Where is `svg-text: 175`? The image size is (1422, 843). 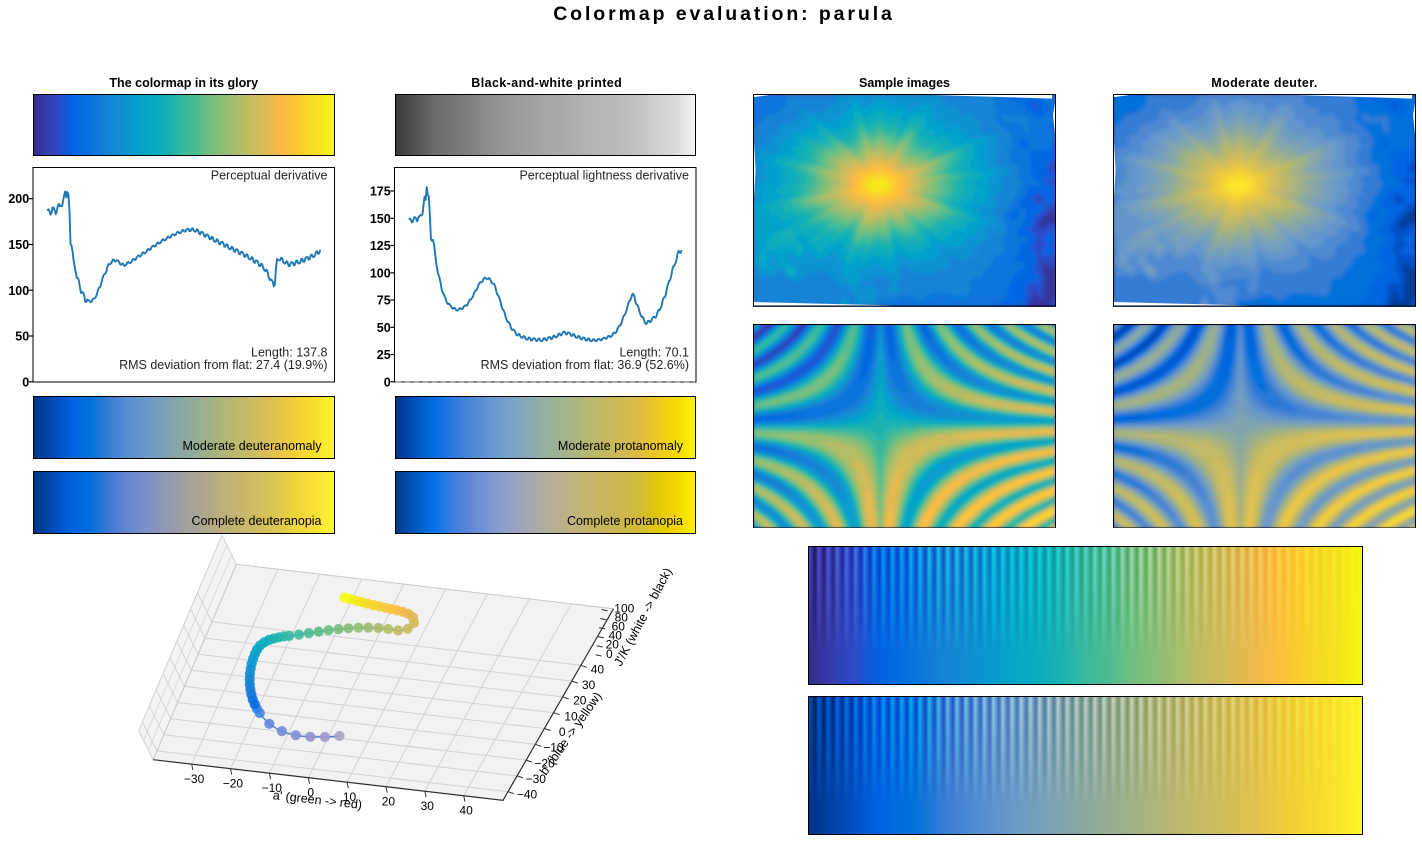 svg-text: 175 is located at coordinates (380, 192).